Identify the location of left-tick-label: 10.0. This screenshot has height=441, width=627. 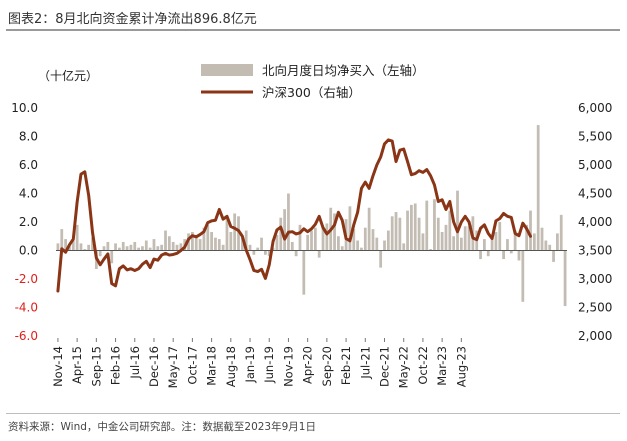
(24, 108).